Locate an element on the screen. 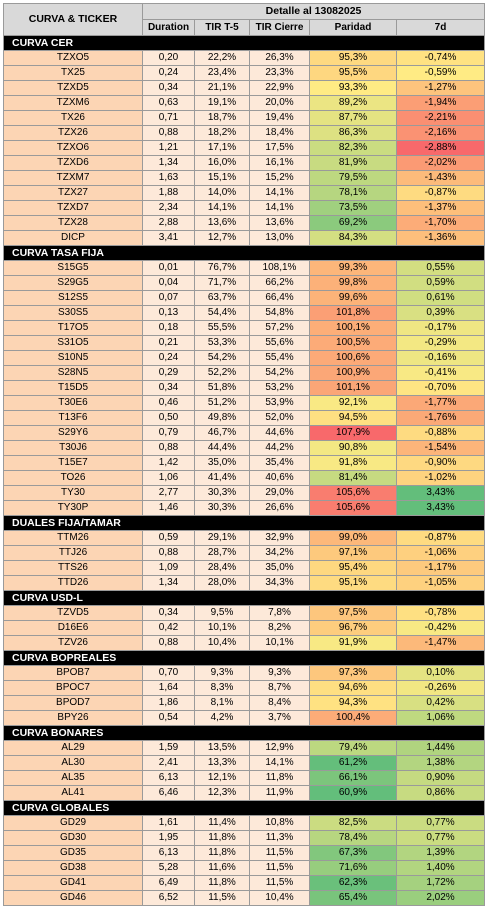 This screenshot has height=909, width=487. duration: 1,95 is located at coordinates (168, 838).